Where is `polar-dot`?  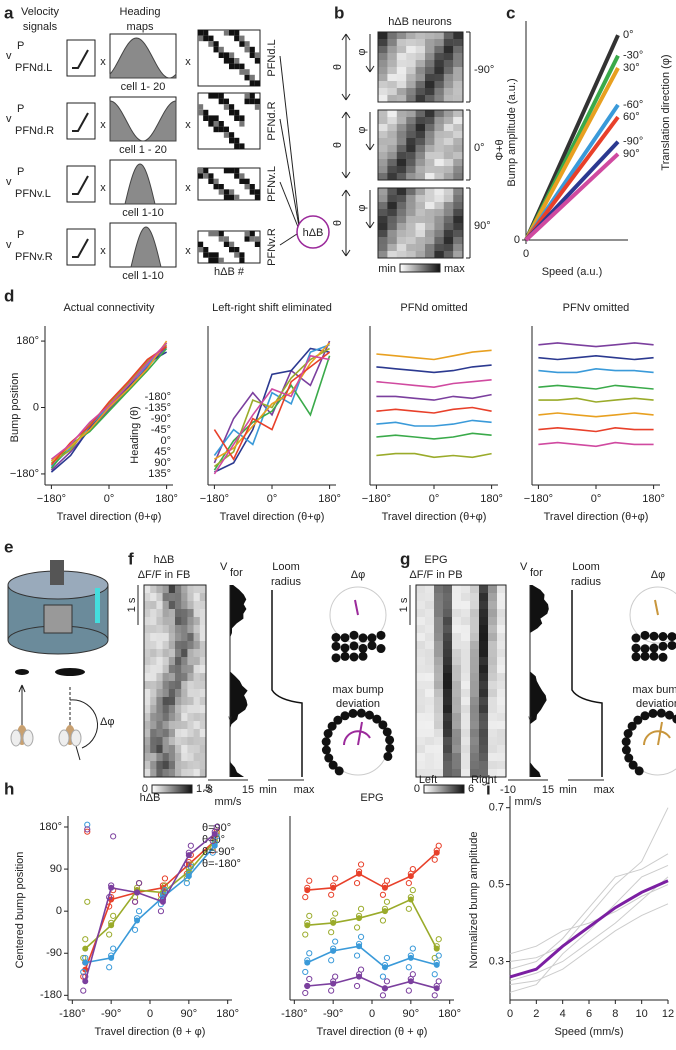 polar-dot is located at coordinates (345, 656).